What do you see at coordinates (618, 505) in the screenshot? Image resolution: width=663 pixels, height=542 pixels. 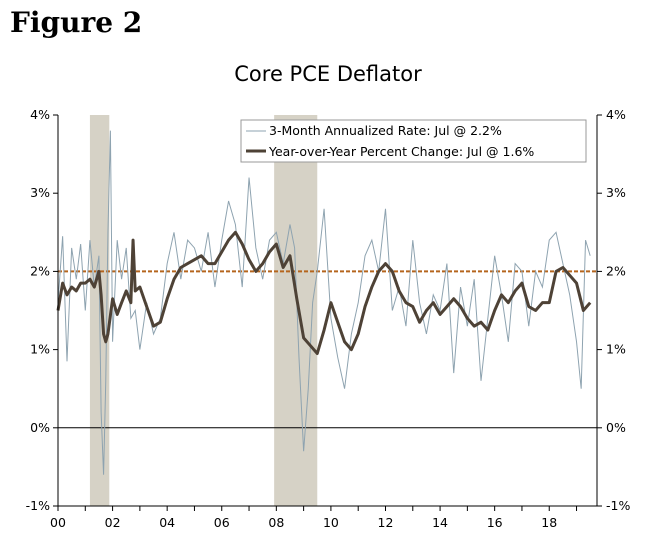 I see `y-tick-label-right: -1%` at bounding box center [618, 505].